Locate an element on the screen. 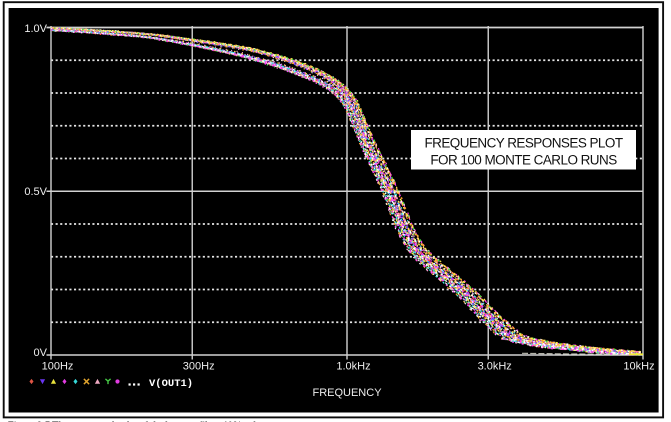 This screenshot has height=422, width=671. svg-text: 10kHz is located at coordinates (638, 367).